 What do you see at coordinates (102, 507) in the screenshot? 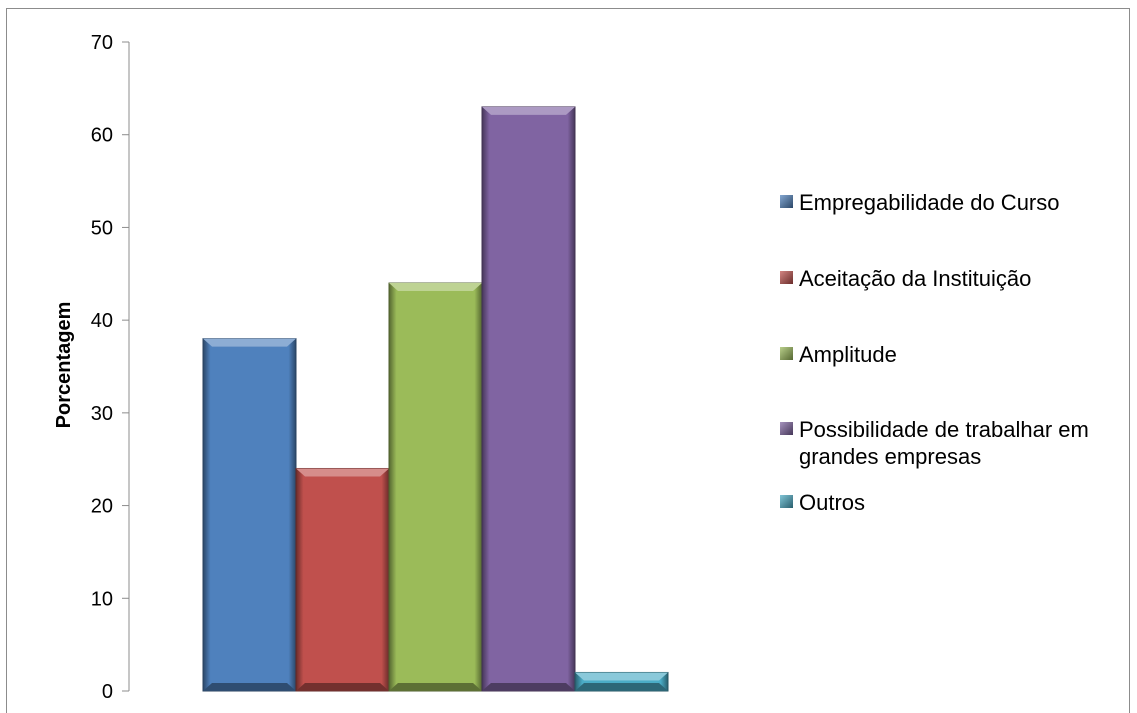
I see `y-tick-label: 20` at bounding box center [102, 507].